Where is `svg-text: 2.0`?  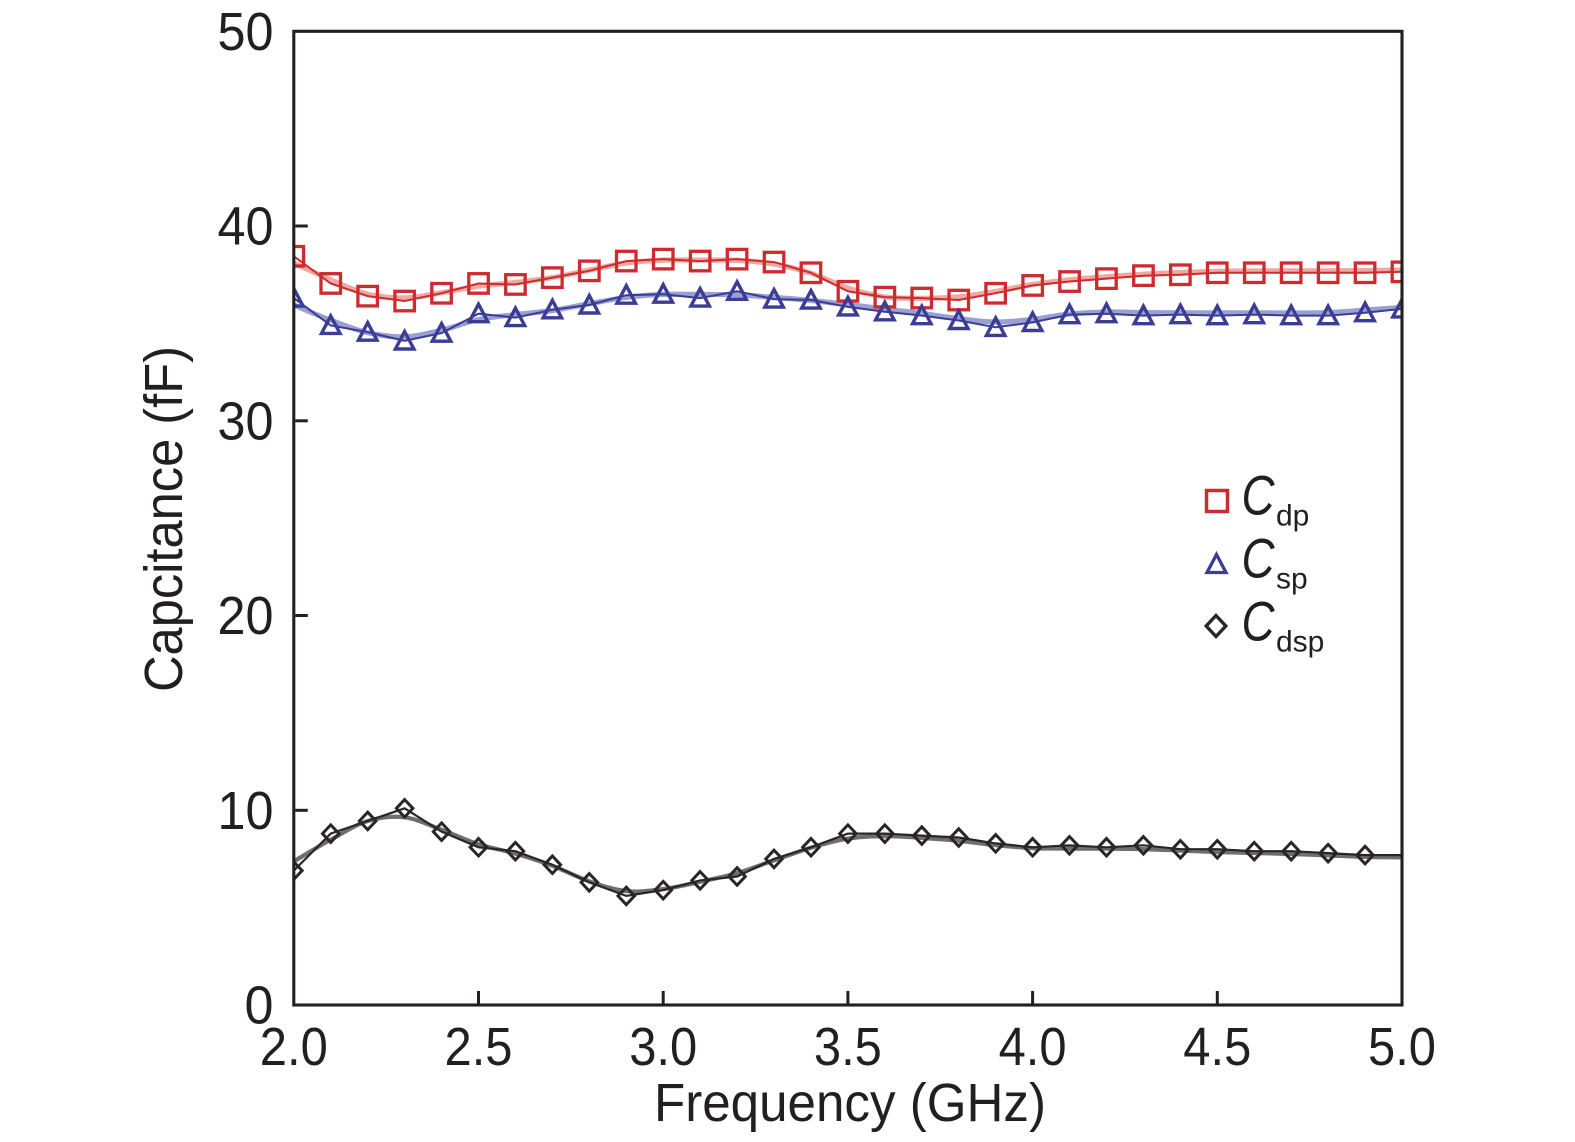 svg-text: 2.0 is located at coordinates (294, 1047).